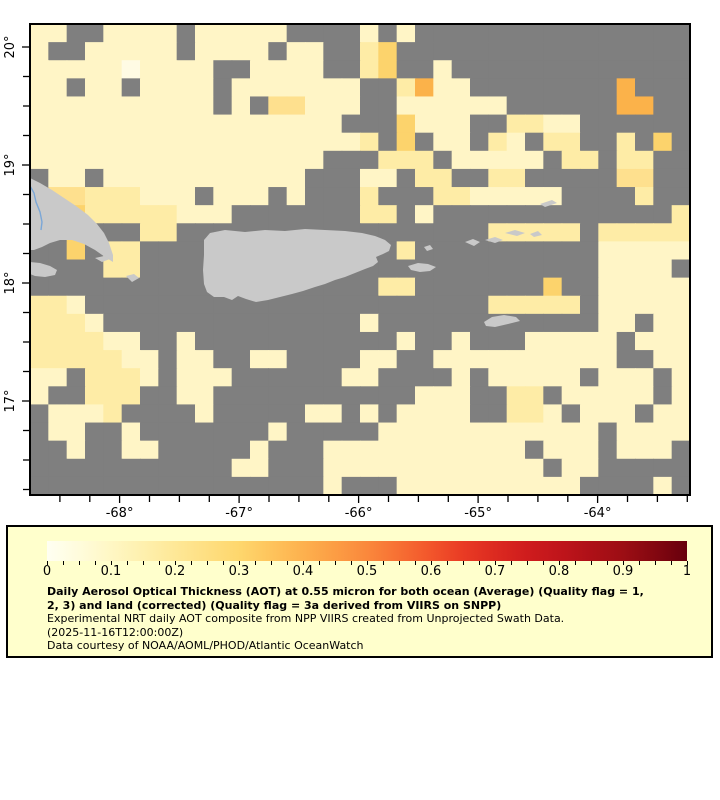 The image size is (720, 800). Describe the element at coordinates (10, 282) in the screenshot. I see `y-axis-label: 18°` at that location.